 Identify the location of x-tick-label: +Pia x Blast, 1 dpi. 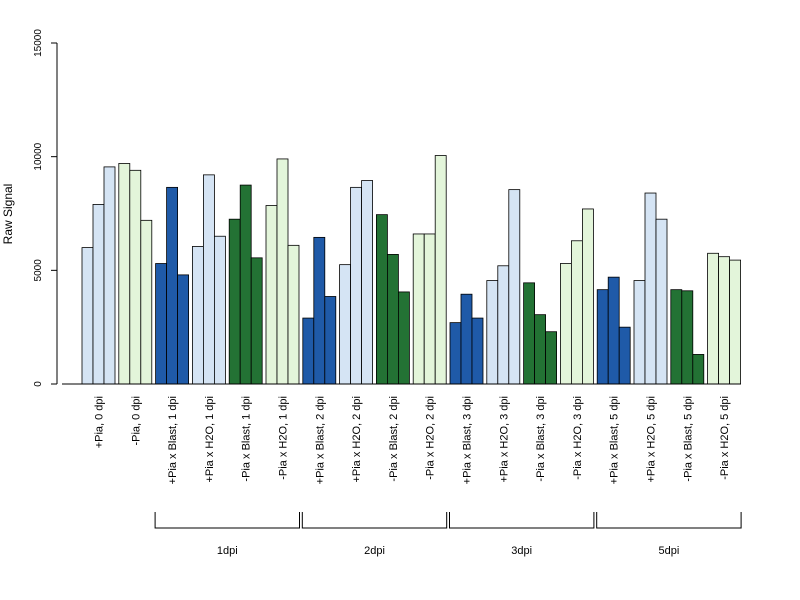
(173, 440).